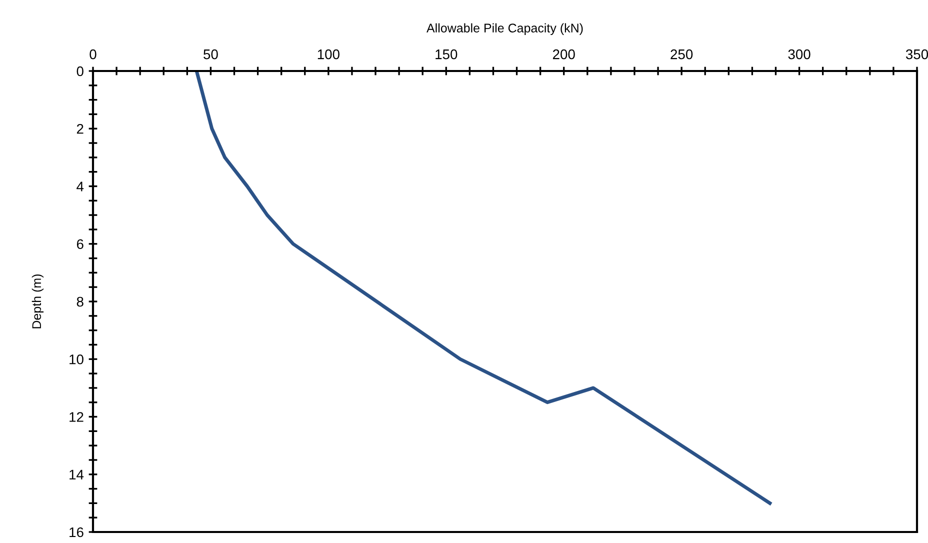 The image size is (928, 543). I want to click on x-tick-label: 300, so click(799, 54).